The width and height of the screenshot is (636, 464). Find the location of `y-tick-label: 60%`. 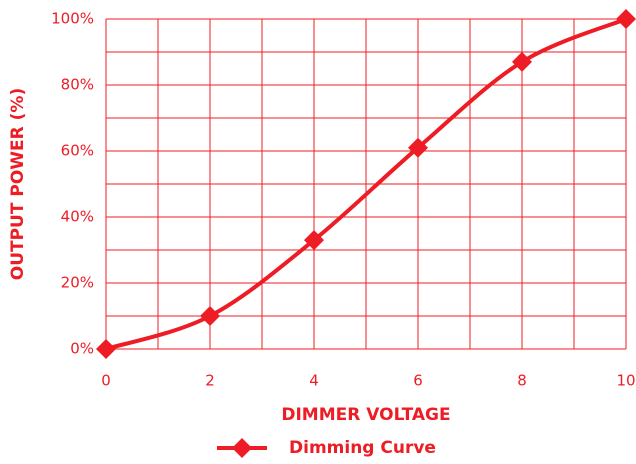

y-tick-label: 60% is located at coordinates (77, 151).